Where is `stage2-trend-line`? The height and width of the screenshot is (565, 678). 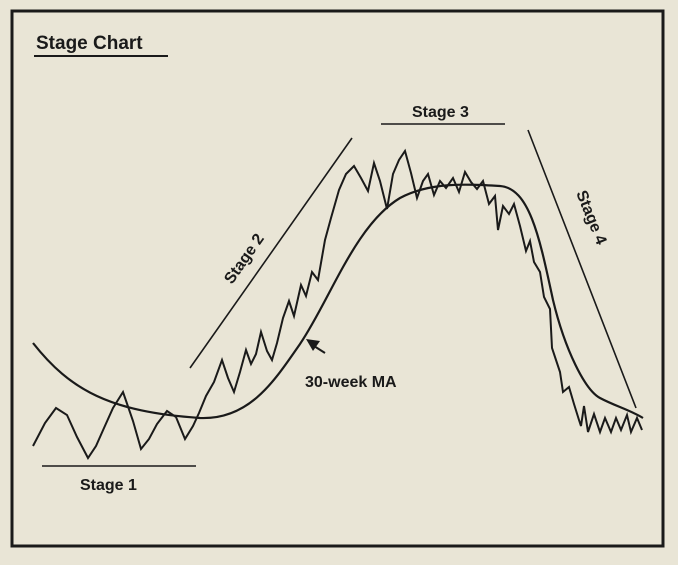
stage2-trend-line is located at coordinates (271, 253).